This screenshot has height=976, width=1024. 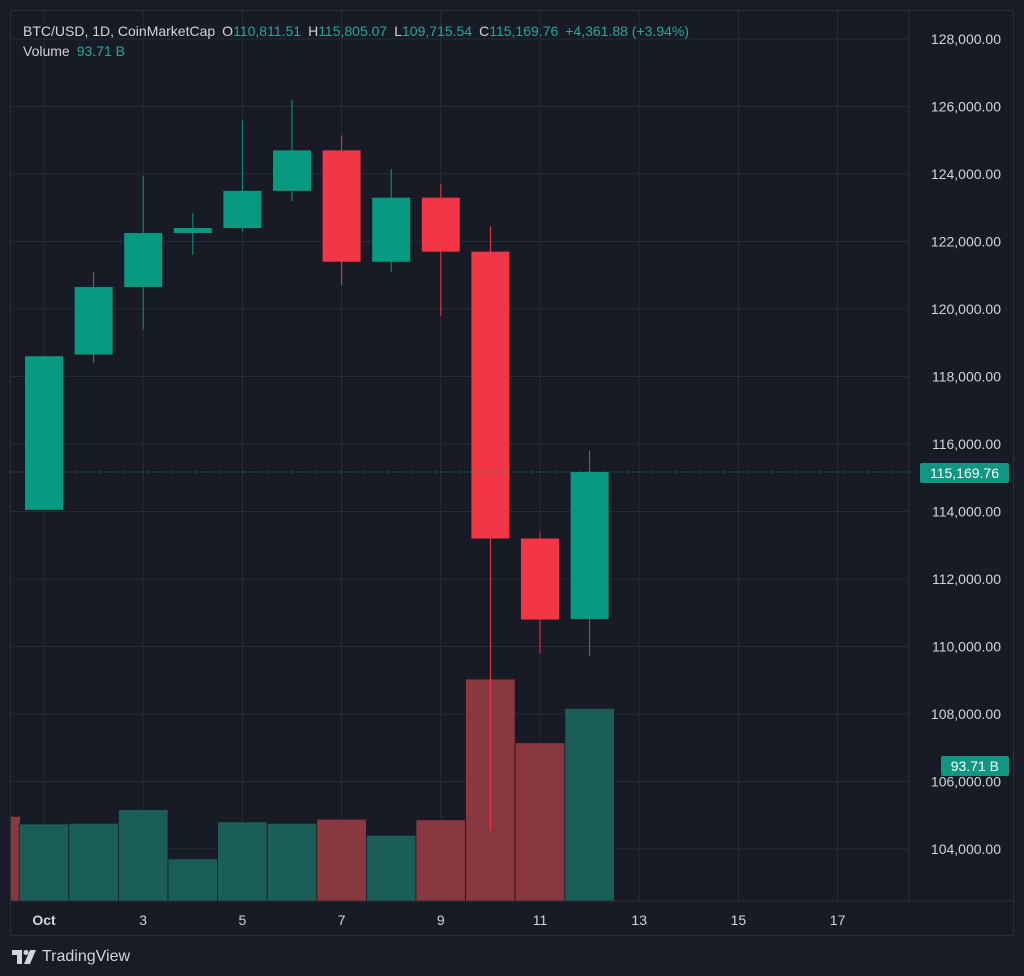 I want to click on y-tick-label: 108,000.00, so click(x=966, y=714).